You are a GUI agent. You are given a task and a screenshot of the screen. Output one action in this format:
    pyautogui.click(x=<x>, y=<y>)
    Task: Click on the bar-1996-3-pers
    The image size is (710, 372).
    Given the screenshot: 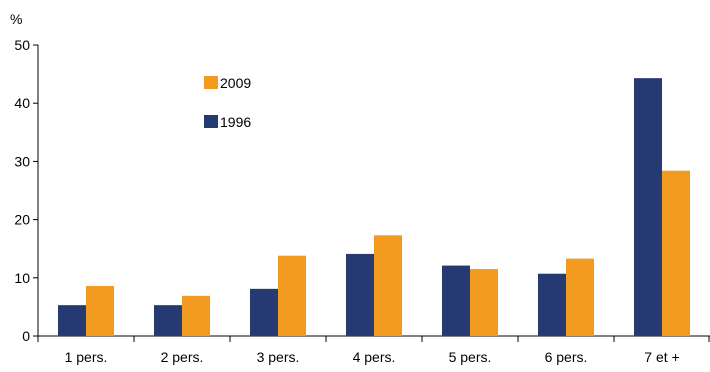 What is the action you would take?
    pyautogui.click(x=264, y=312)
    